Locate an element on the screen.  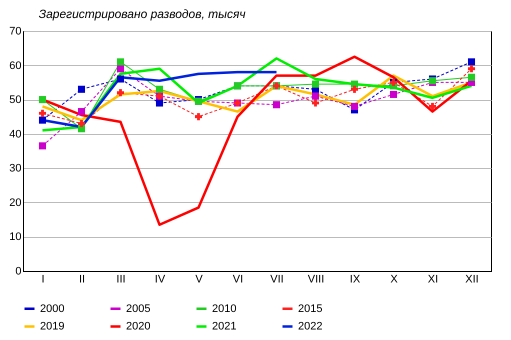
x-tick-label: XI is located at coordinates (433, 280).